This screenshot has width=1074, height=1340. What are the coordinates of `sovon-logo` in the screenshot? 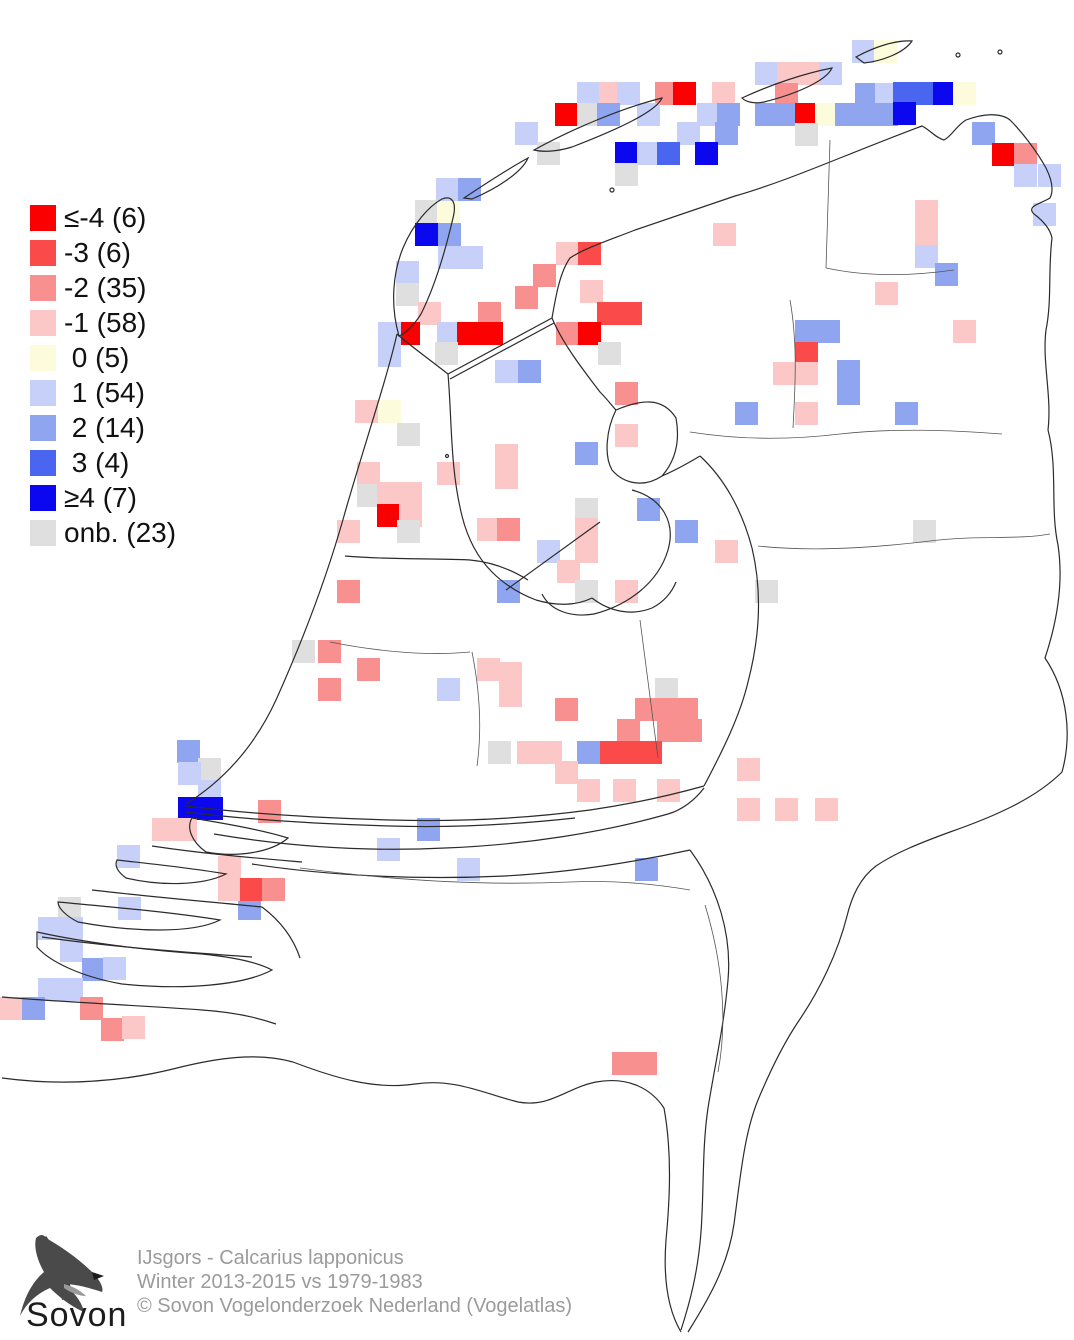 It's located at (62, 1275).